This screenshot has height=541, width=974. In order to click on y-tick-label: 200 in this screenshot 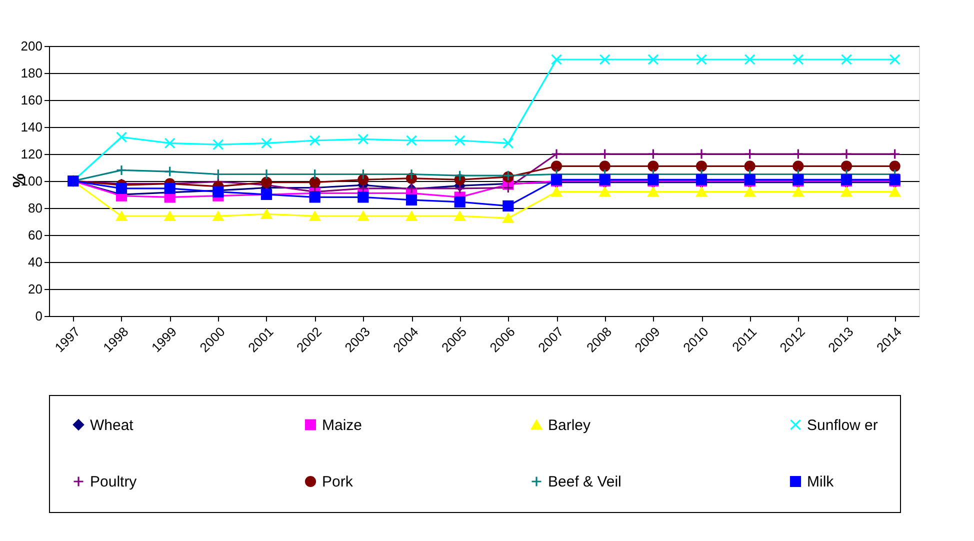, I will do `click(31, 46)`.